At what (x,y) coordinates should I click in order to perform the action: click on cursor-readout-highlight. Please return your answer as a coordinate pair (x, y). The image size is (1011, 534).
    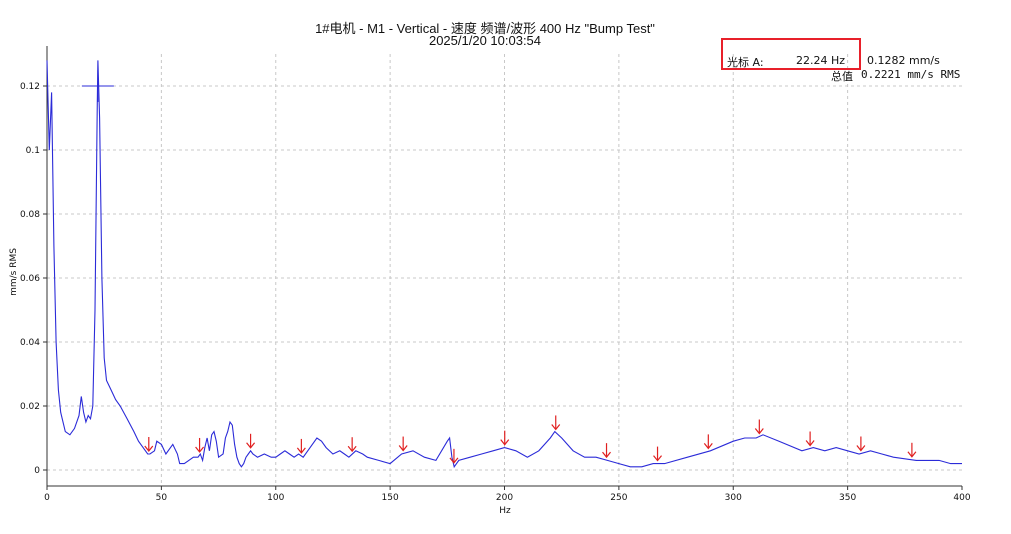
    Looking at the image, I should click on (791, 54).